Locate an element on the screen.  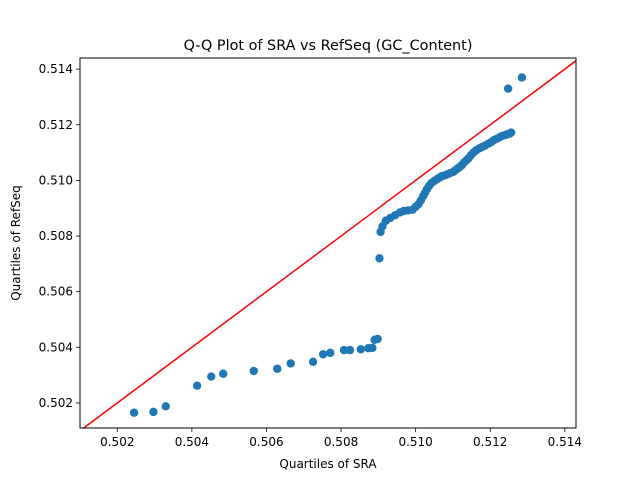
y-tick-label: 0.502 is located at coordinates (56, 403).